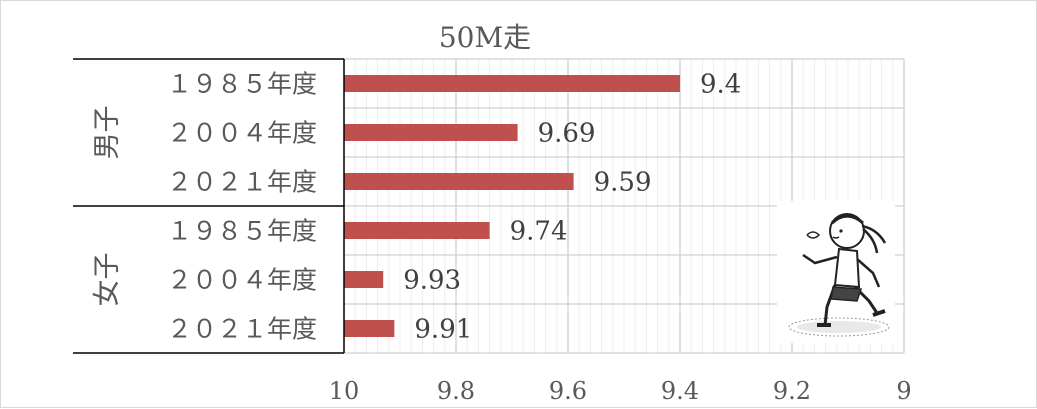 This screenshot has width=1037, height=409. I want to click on x-tick-label: 10, so click(344, 391).